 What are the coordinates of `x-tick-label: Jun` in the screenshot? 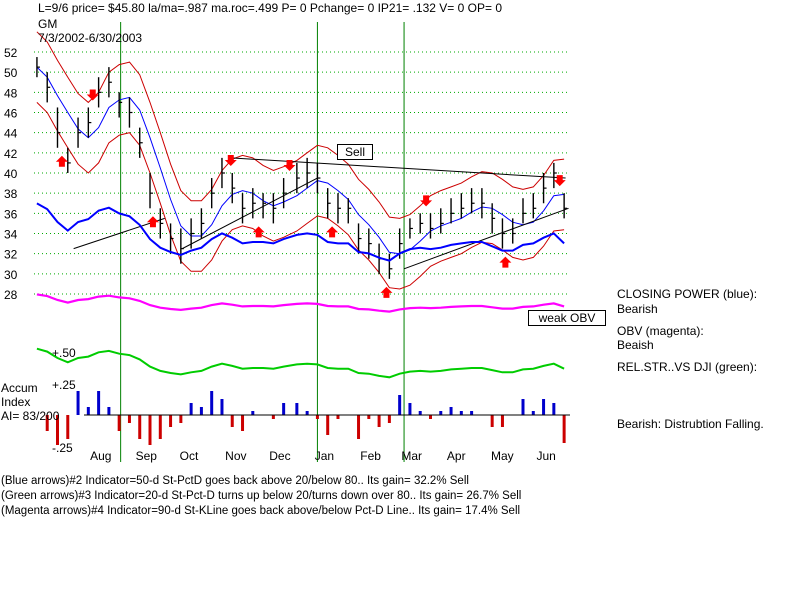 It's located at (546, 456).